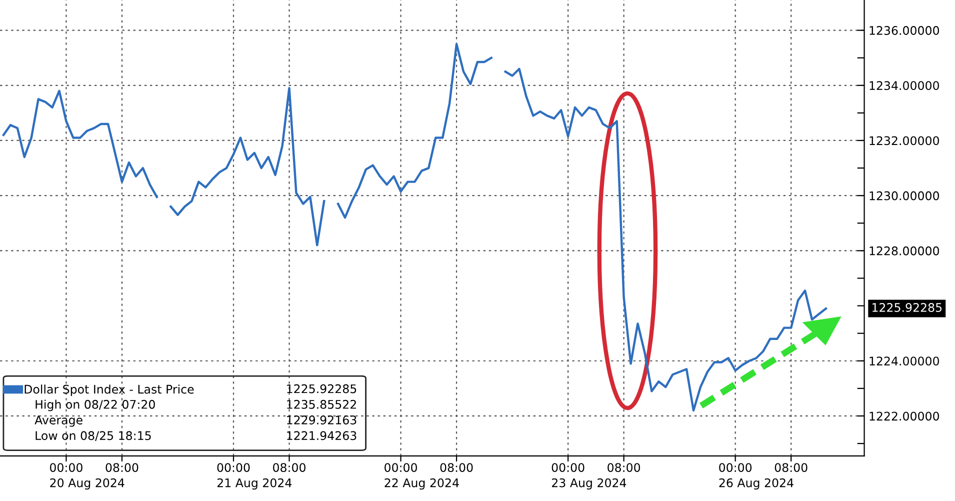  What do you see at coordinates (58, 421) in the screenshot?
I see `annotation: Average` at bounding box center [58, 421].